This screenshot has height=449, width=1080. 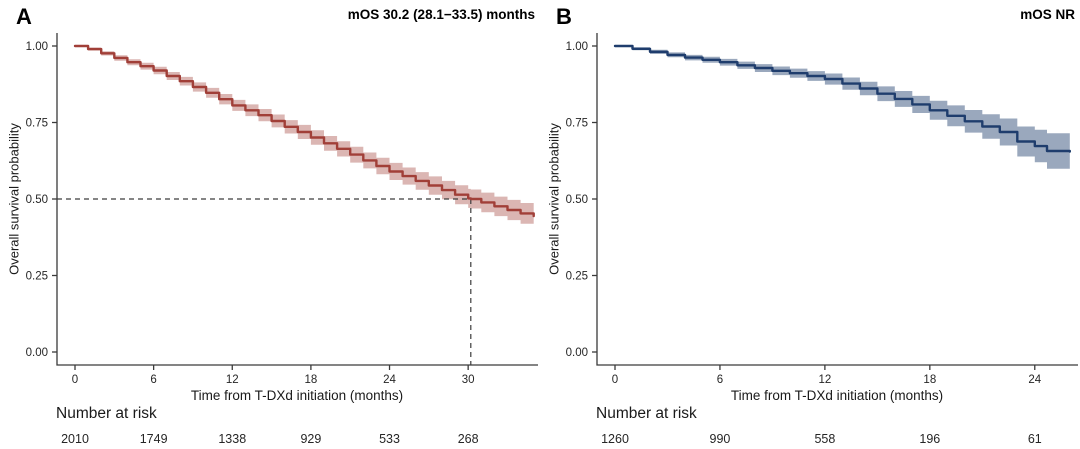 I want to click on x-tick-label: 30, so click(x=468, y=380).